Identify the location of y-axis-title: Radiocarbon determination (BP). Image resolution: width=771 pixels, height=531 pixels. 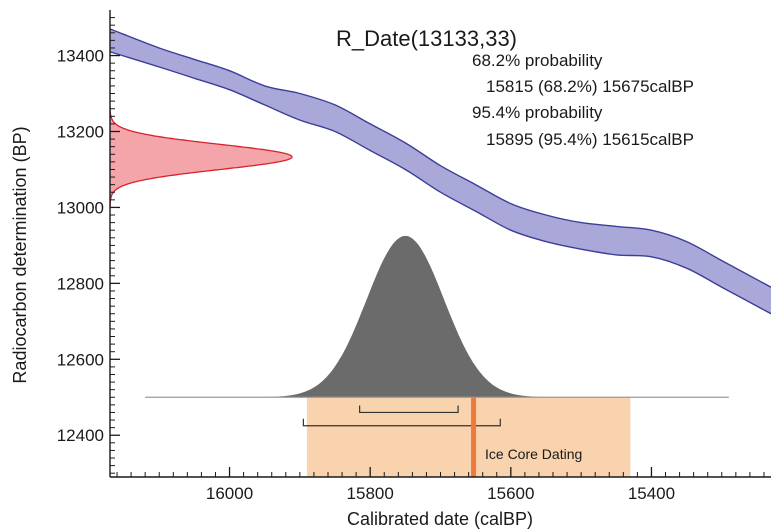
(20, 254).